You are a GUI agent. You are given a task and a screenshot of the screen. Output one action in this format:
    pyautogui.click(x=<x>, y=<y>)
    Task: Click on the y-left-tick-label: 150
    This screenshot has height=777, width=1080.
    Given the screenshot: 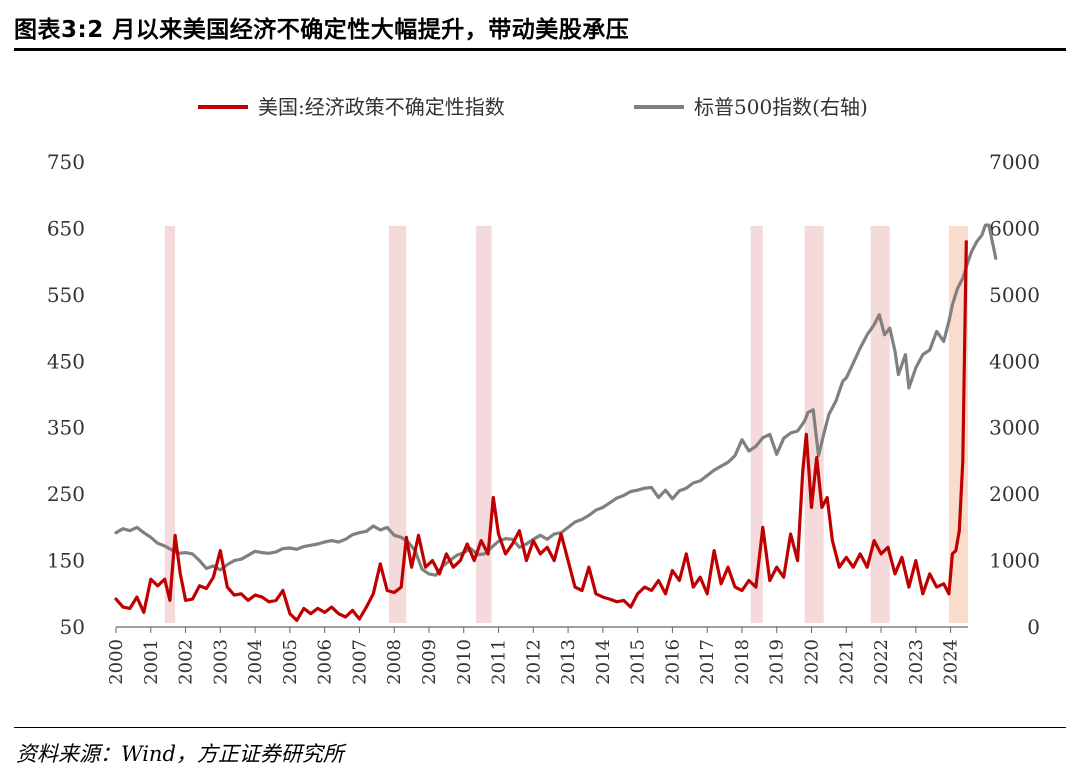 What is the action you would take?
    pyautogui.click(x=66, y=561)
    